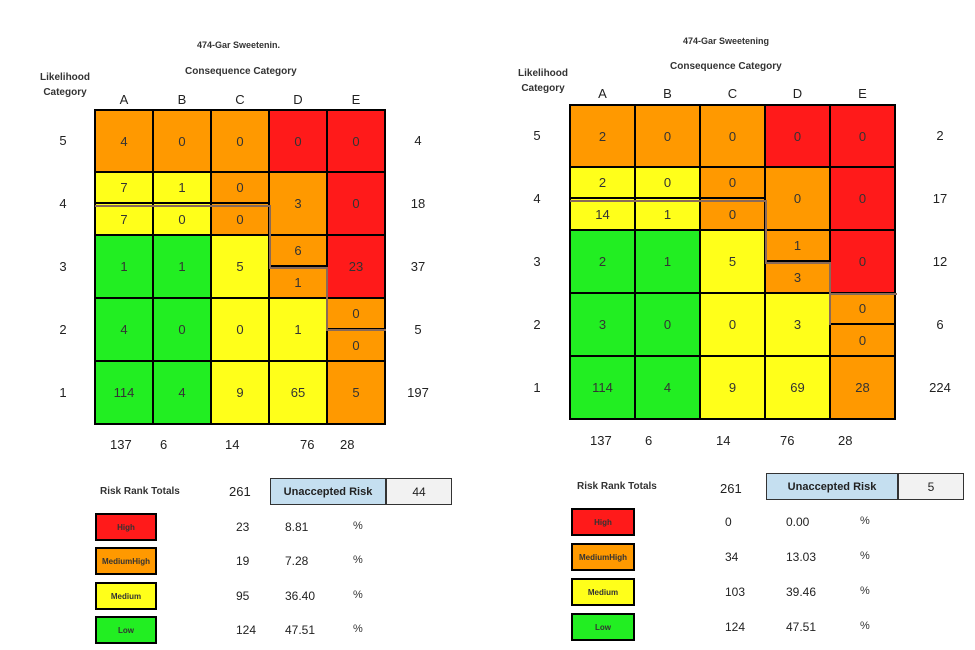  Describe the element at coordinates (801, 557) in the screenshot. I see `legend-percent: 13.03` at that location.